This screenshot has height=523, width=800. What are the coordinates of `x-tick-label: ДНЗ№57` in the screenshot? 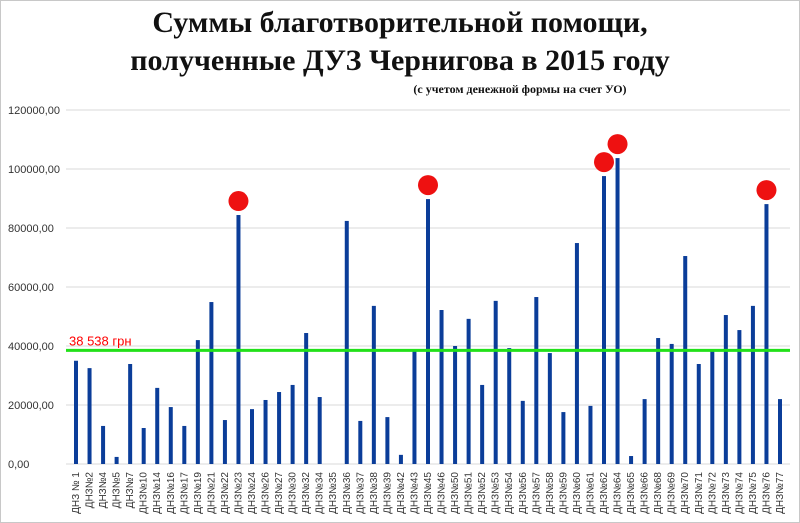 It's located at (536, 493).